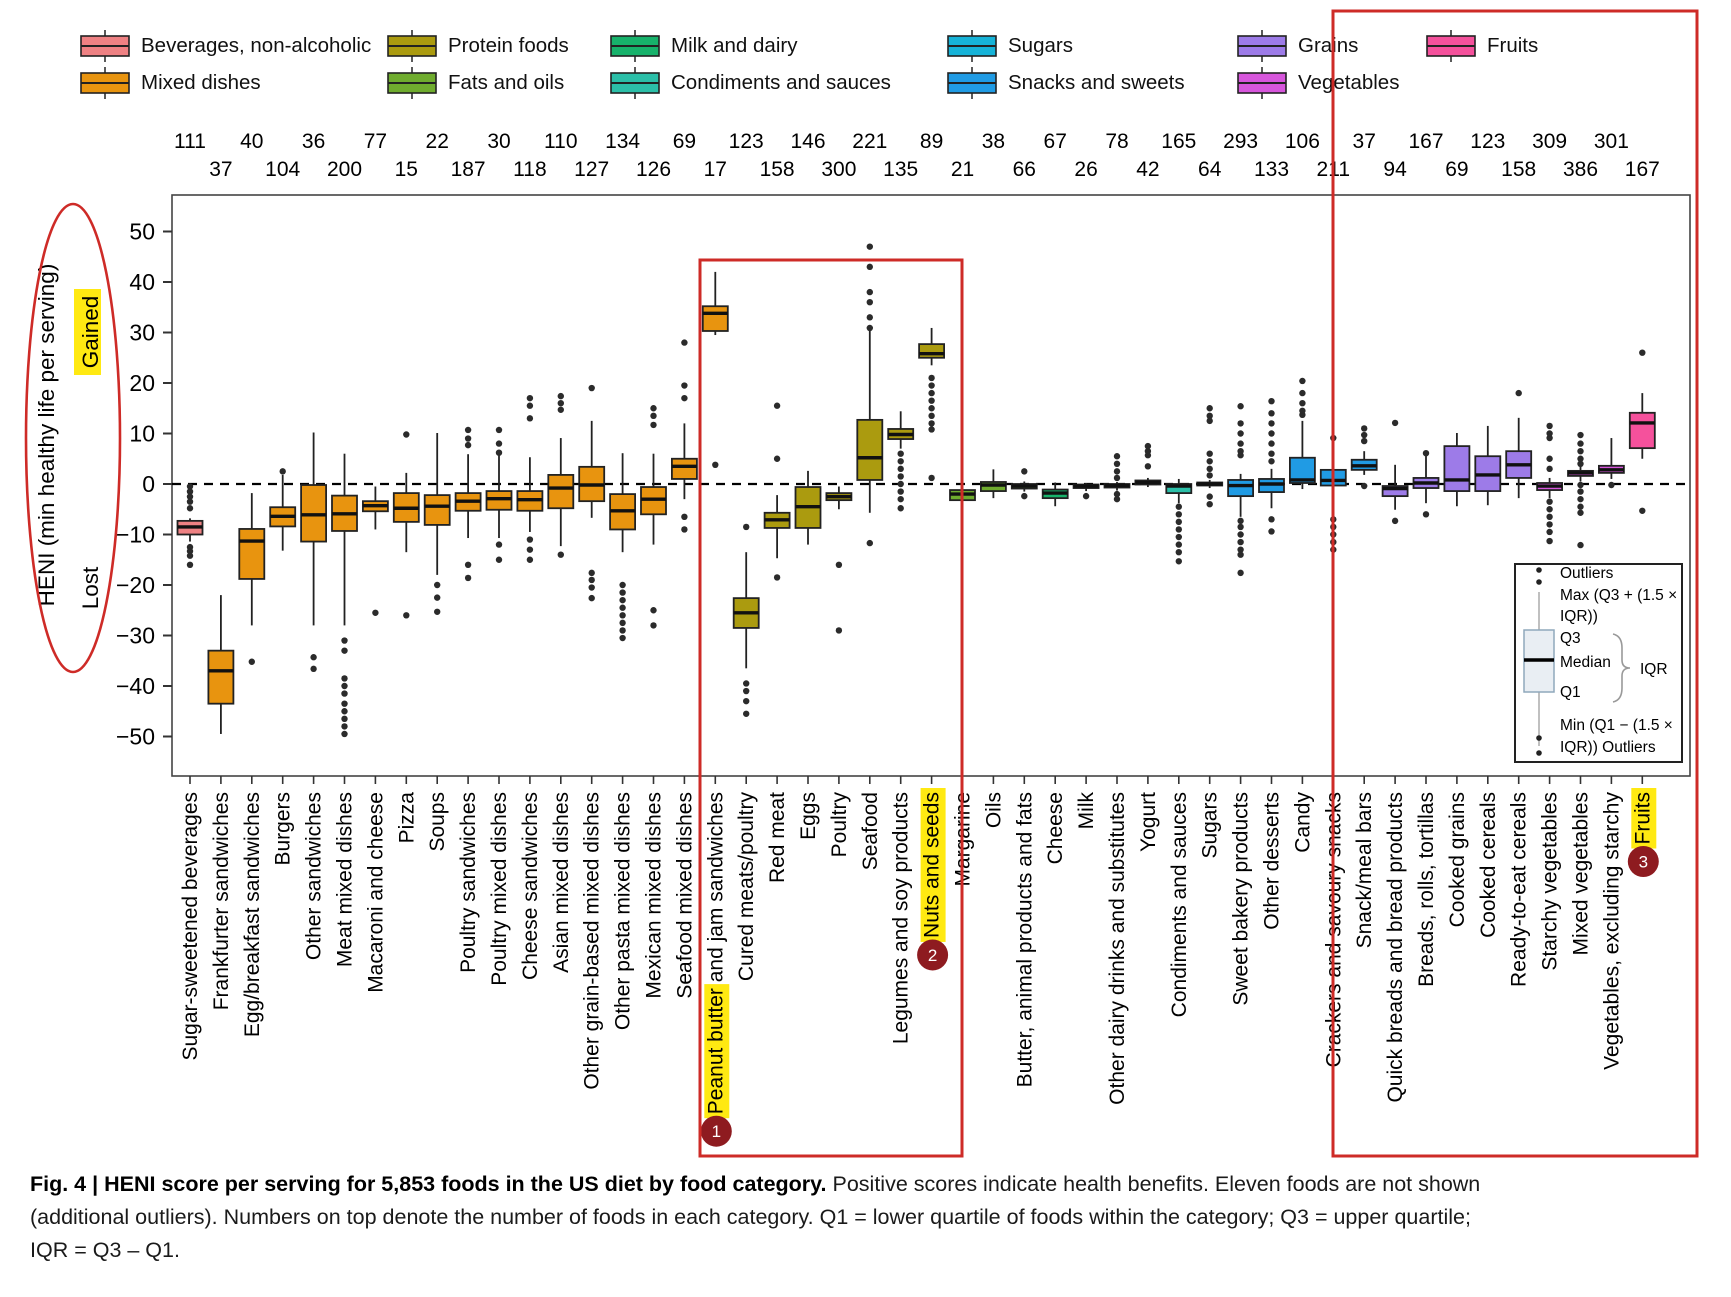 The width and height of the screenshot is (1731, 1297). What do you see at coordinates (1580, 169) in the screenshot?
I see `category-count: 386` at bounding box center [1580, 169].